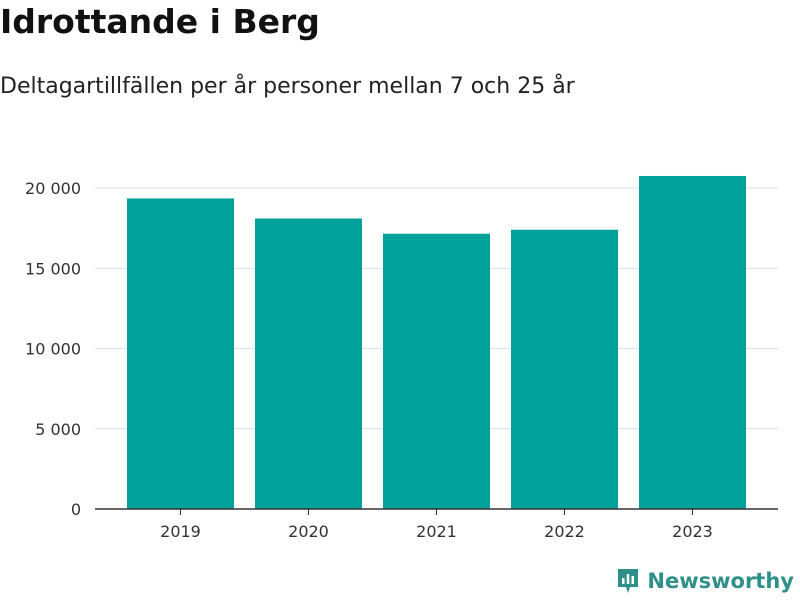  What do you see at coordinates (628, 581) in the screenshot?
I see `newsworthy-logo-icon` at bounding box center [628, 581].